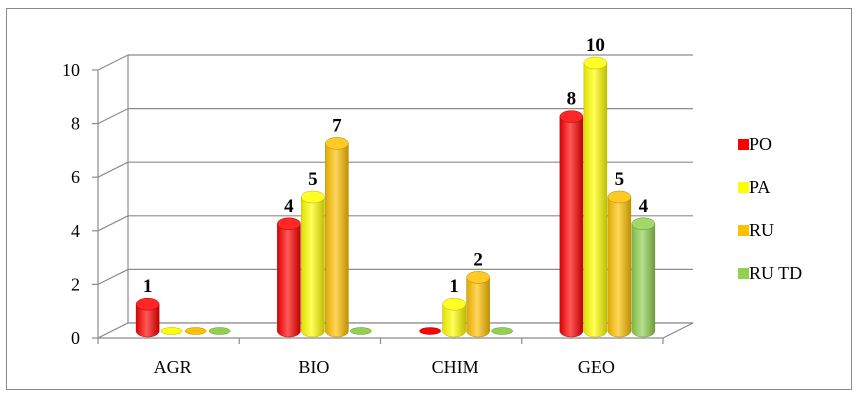 This screenshot has width=859, height=396. Describe the element at coordinates (596, 367) in the screenshot. I see `x-tick-label: GEO` at that location.